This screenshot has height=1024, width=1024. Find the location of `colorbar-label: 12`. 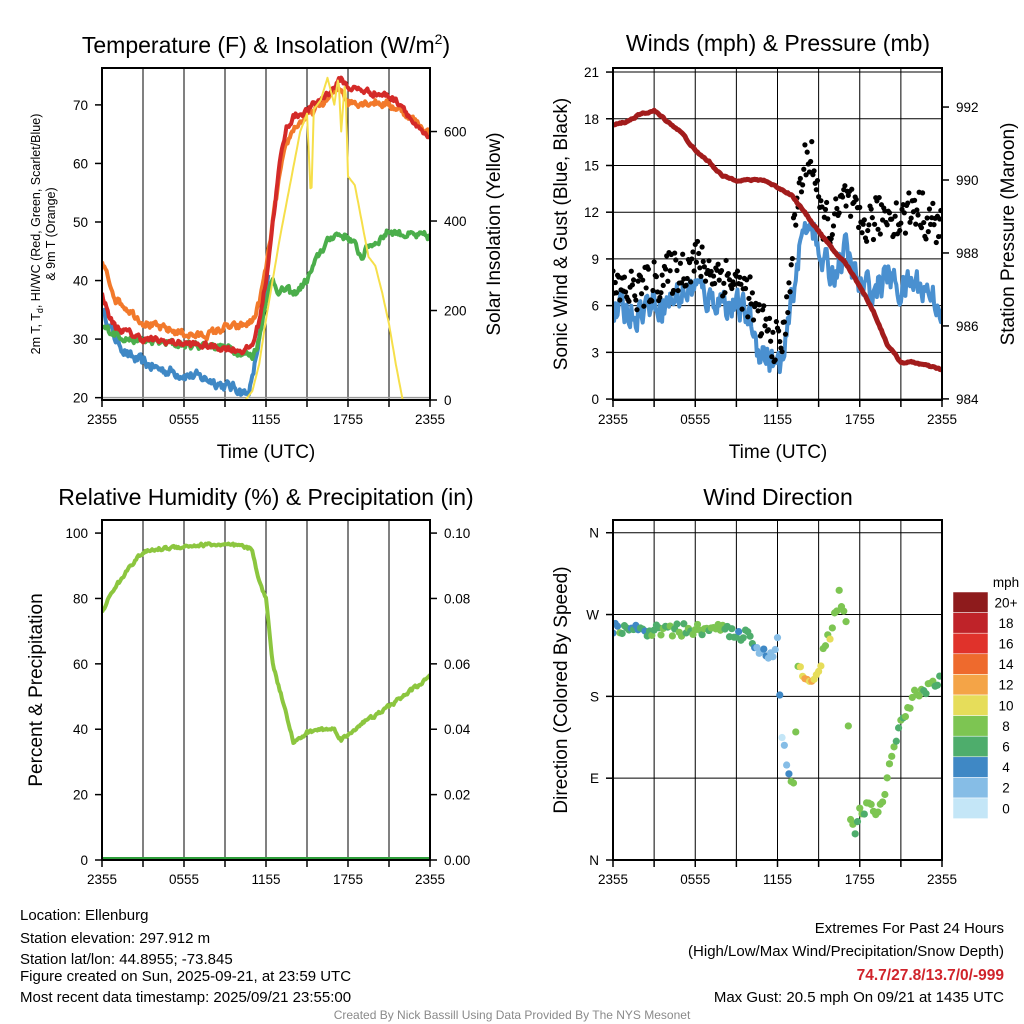

colorbar-label: 12 is located at coordinates (1005, 685).